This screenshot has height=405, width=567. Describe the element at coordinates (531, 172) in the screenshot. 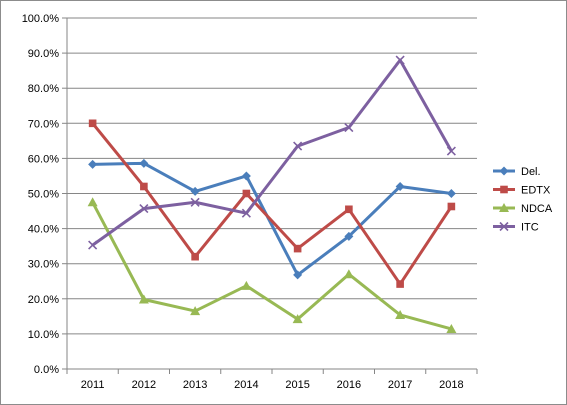

I see `legend-label: Del.` at that location.